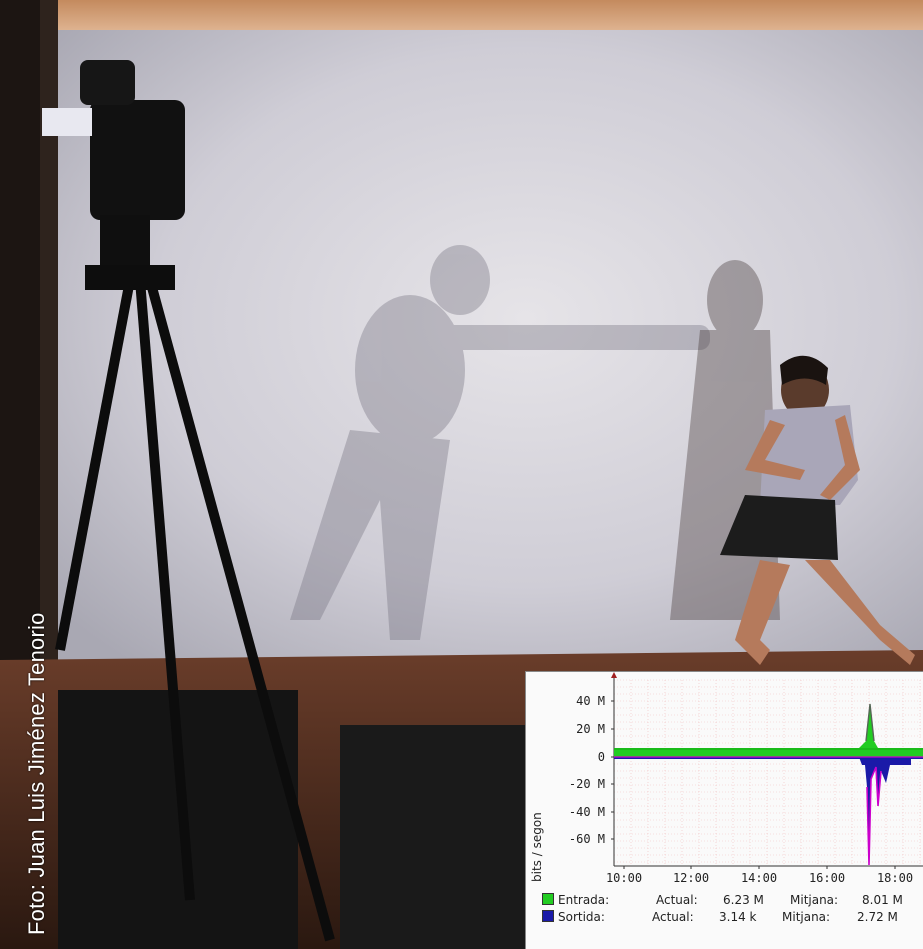 This screenshot has width=923, height=949. I want to click on legend-in-avg: 8.01 M, so click(882, 900).